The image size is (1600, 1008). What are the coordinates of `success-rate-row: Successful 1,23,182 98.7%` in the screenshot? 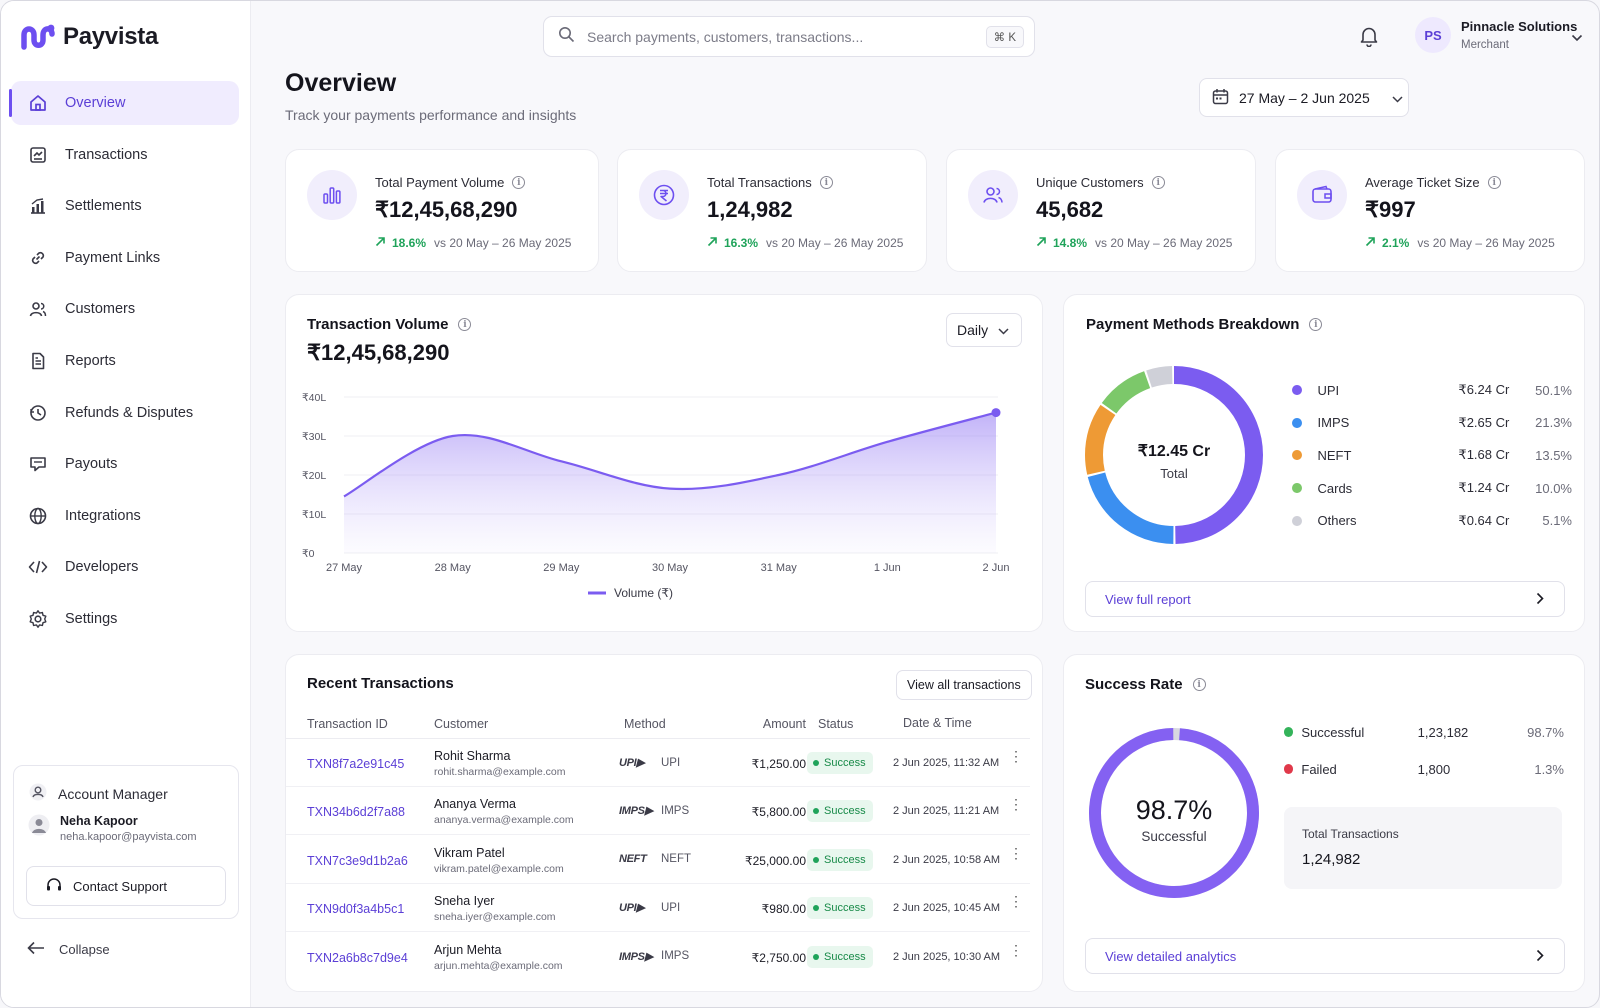 It's located at (1424, 732).